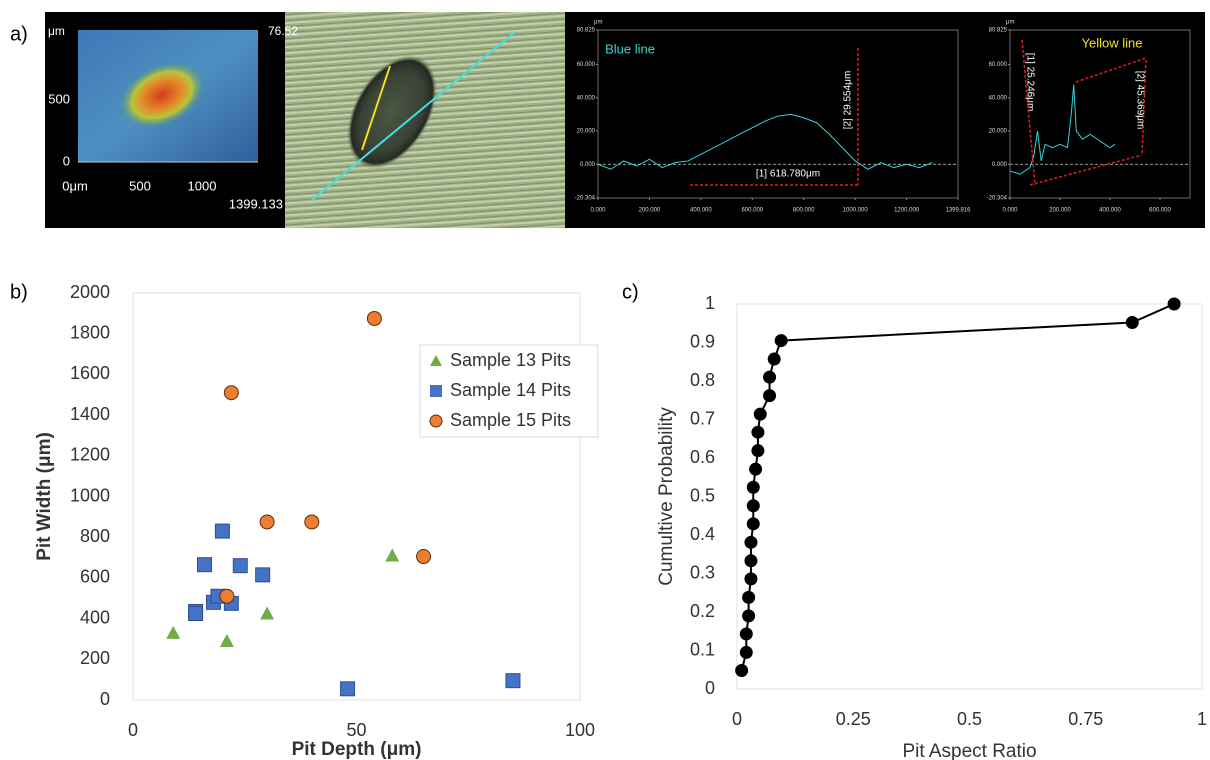 The height and width of the screenshot is (760, 1210). What do you see at coordinates (702, 457) in the screenshot?
I see `y-tick-label: 0.6` at bounding box center [702, 457].